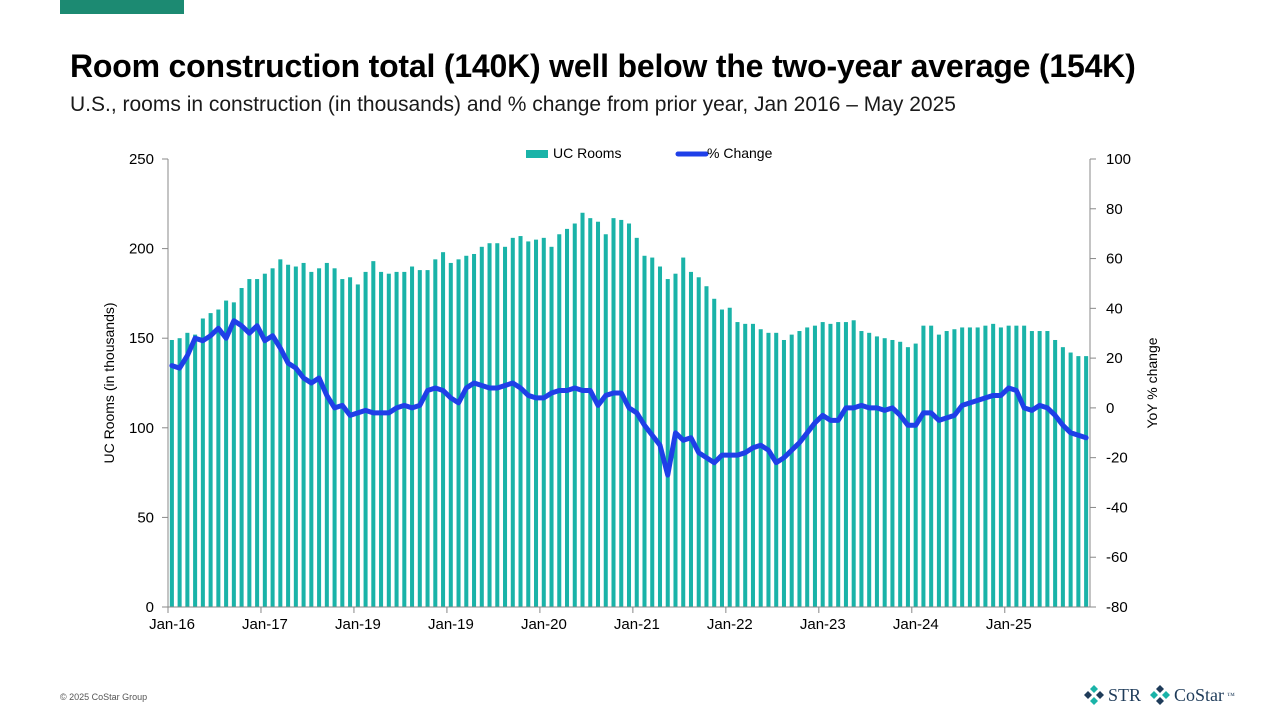  I want to click on x-tick-label: Jan-21, so click(637, 624).